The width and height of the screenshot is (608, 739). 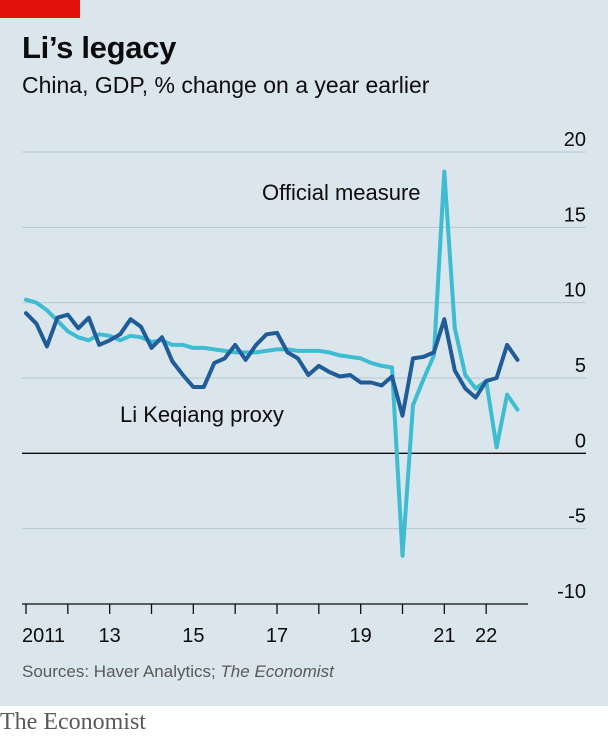 What do you see at coordinates (575, 291) in the screenshot?
I see `y-tick-label: 10` at bounding box center [575, 291].